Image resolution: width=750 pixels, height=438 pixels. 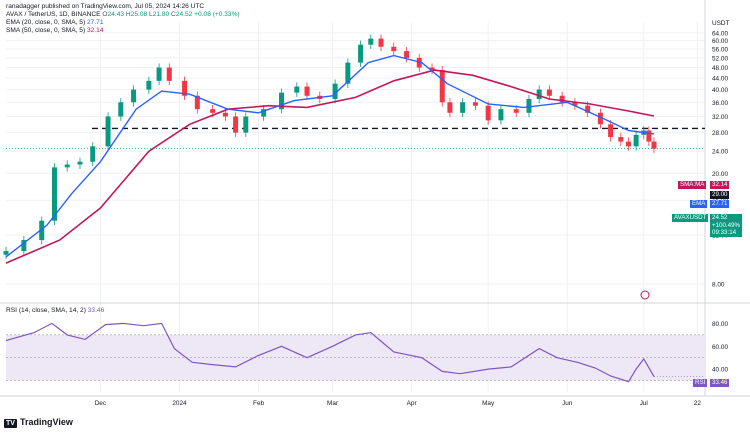 I want to click on change-value: +0.08 (+0.33%), so click(x=217, y=14).